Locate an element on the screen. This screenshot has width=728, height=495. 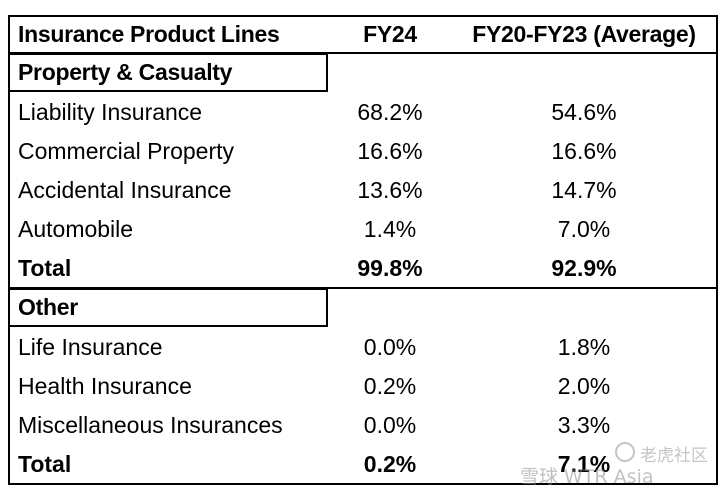
table-row: Accidental Insurance 13.6% 14.7% is located at coordinates (363, 190).